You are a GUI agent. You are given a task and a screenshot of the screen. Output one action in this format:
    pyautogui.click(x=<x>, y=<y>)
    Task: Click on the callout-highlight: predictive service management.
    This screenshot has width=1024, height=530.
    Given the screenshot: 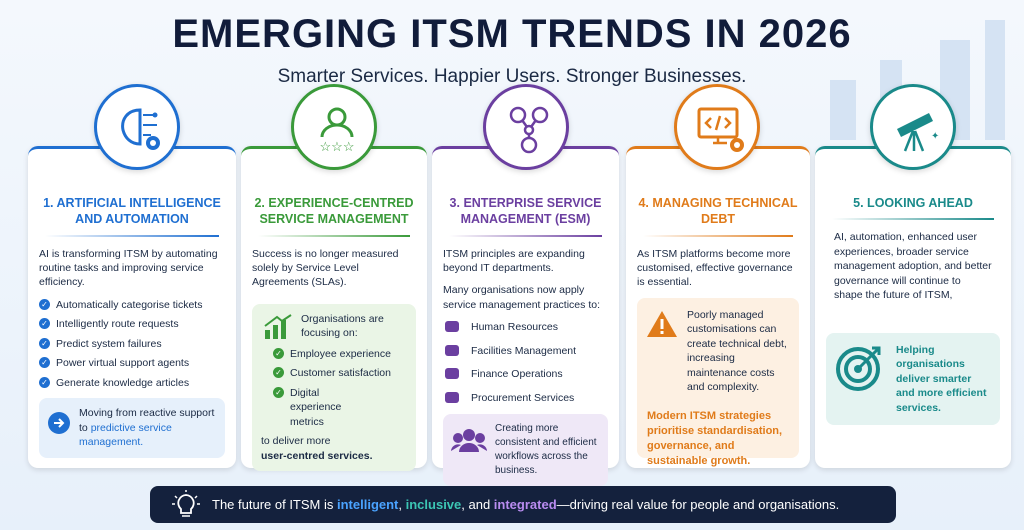 What is the action you would take?
    pyautogui.click(x=125, y=435)
    